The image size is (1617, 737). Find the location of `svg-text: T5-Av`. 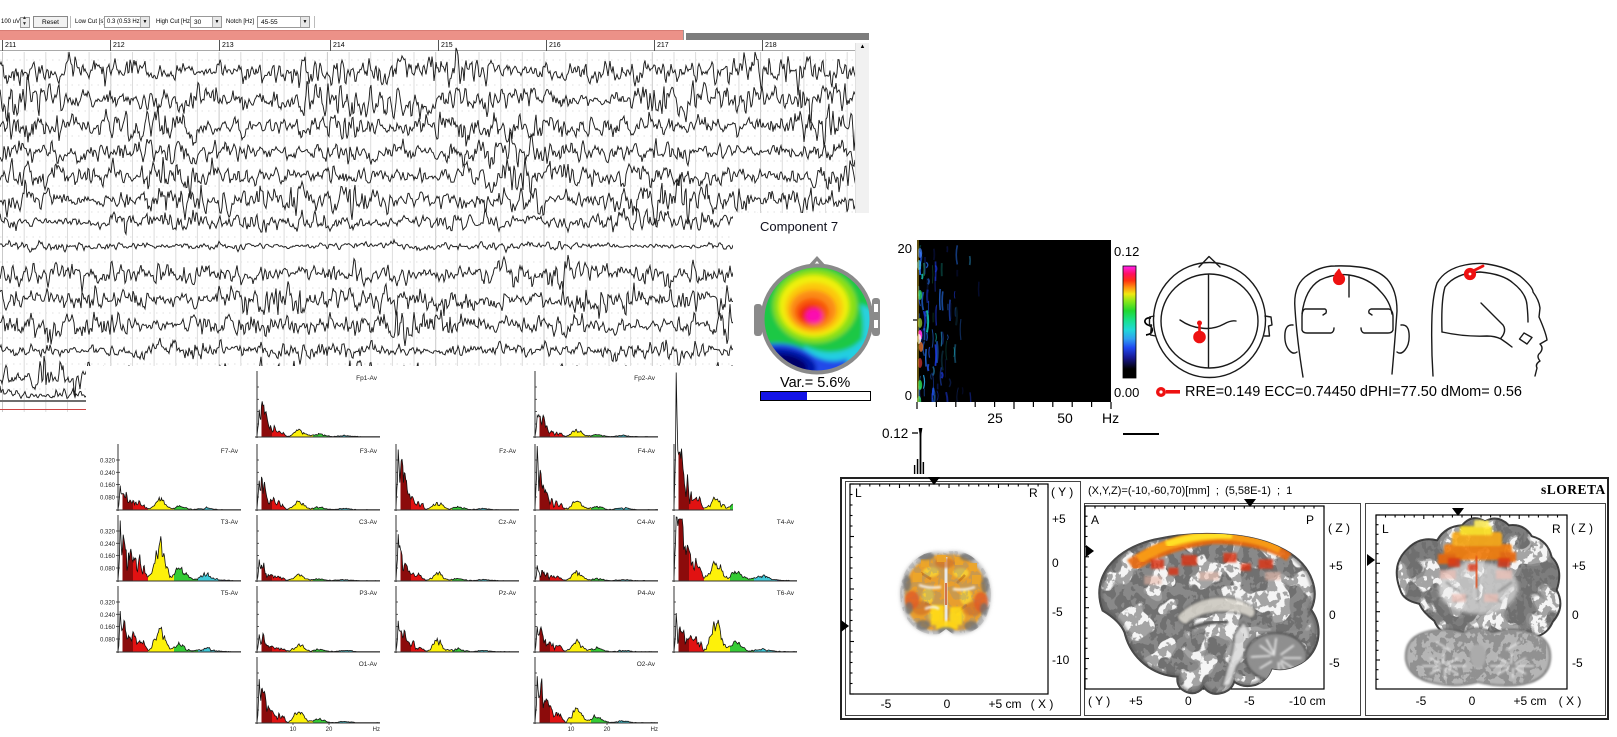

svg-text: T5-Av is located at coordinates (230, 593).